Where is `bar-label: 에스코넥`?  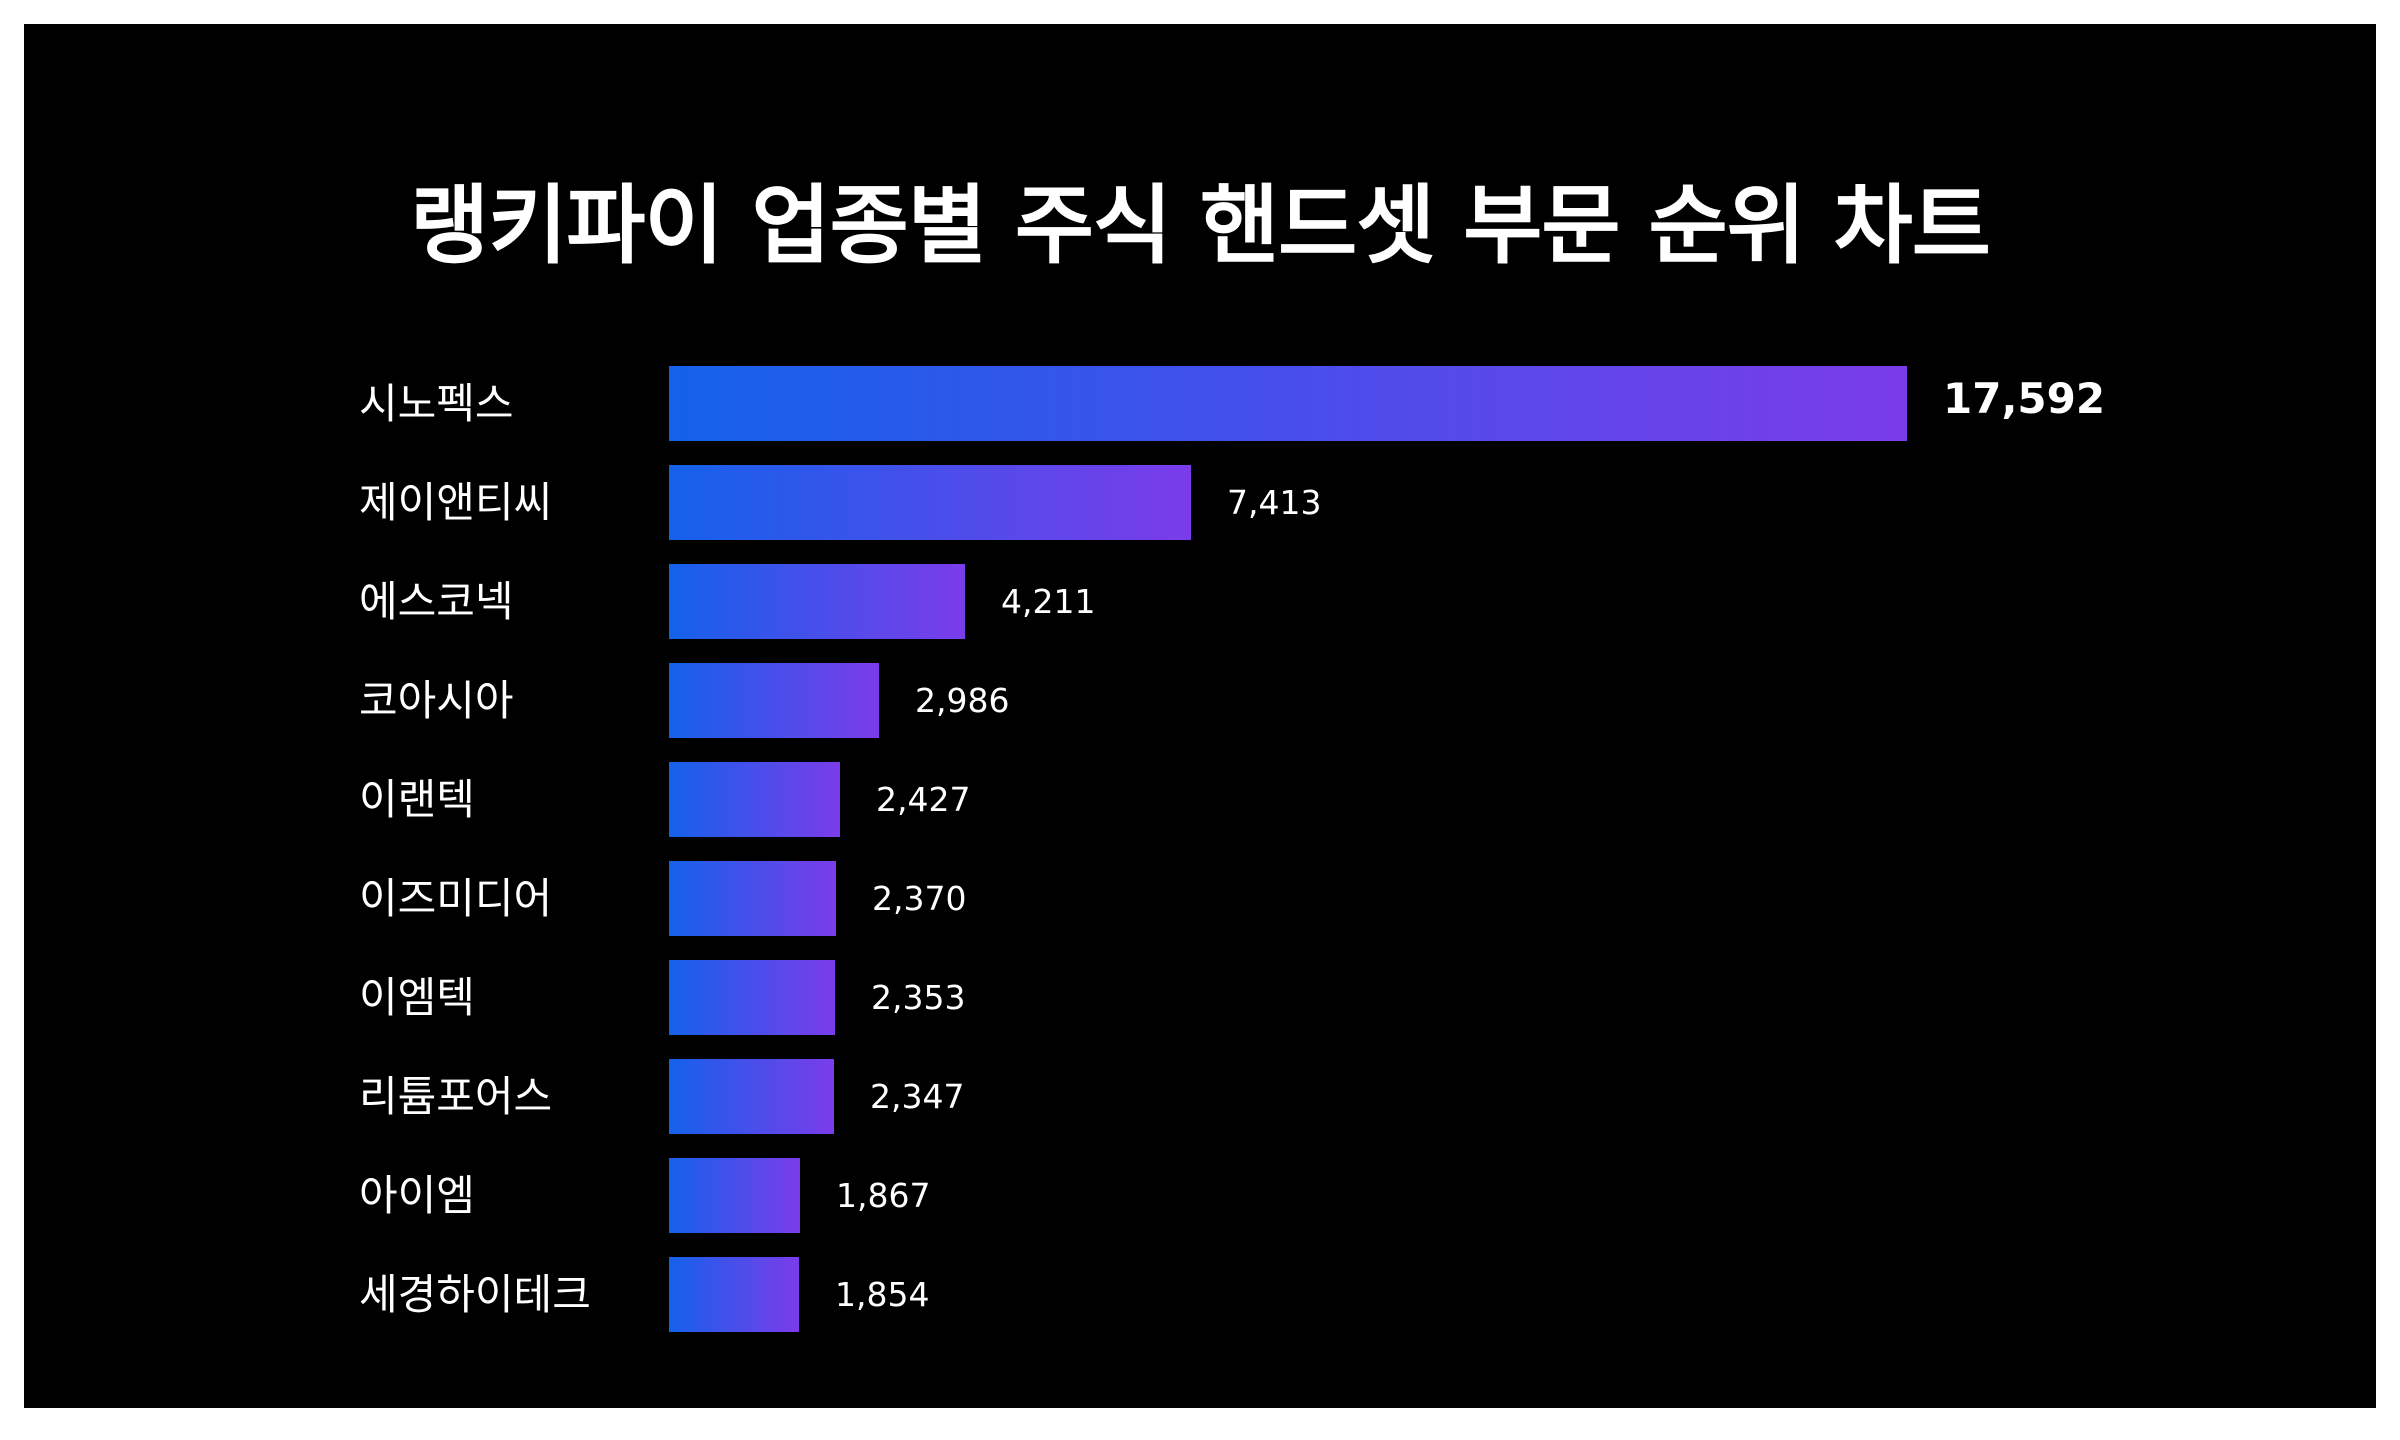
bar-label: 에스코넥 is located at coordinates (436, 601).